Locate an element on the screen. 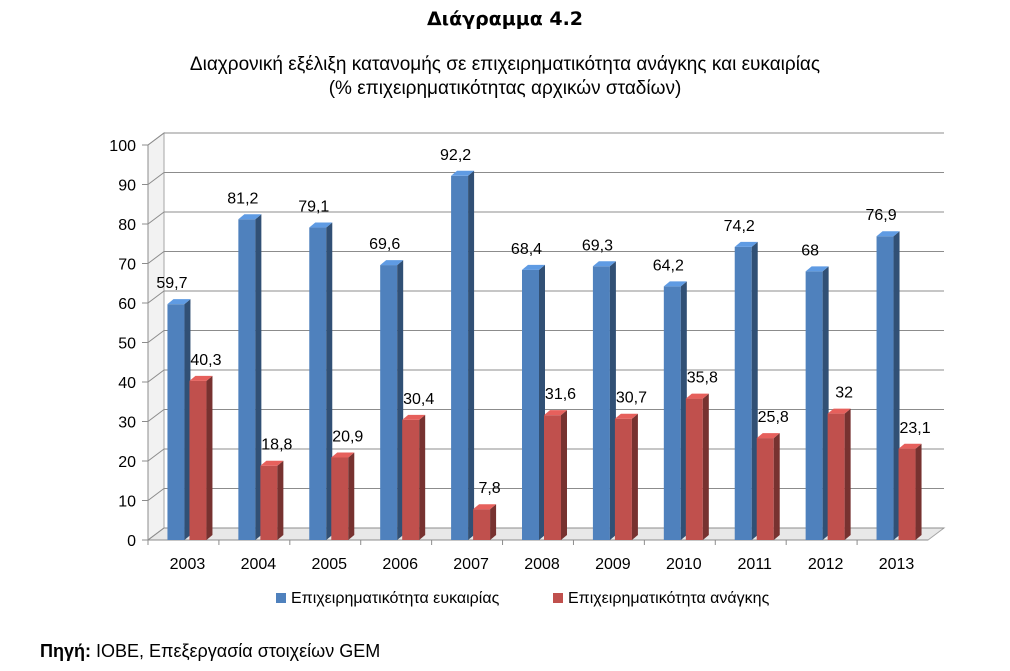 Image resolution: width=1010 pixels, height=671 pixels. legend-label: Επιχειρηματικότητα ανάγκης is located at coordinates (669, 598).